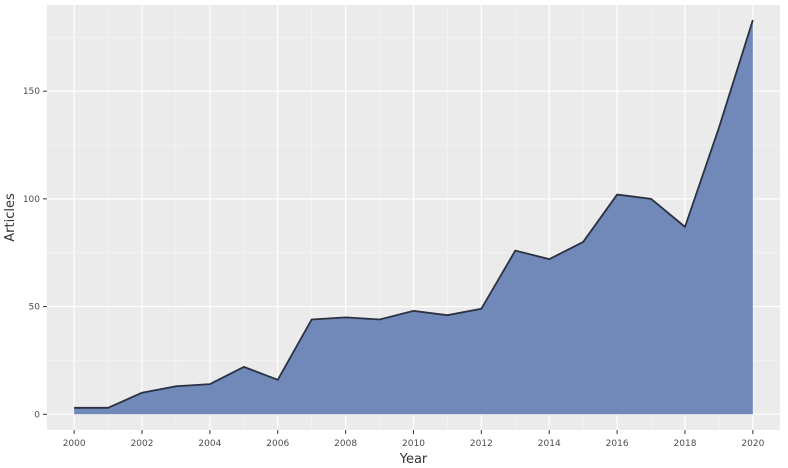 This screenshot has height=468, width=788. I want to click on x-tick-label: 2008, so click(345, 444).